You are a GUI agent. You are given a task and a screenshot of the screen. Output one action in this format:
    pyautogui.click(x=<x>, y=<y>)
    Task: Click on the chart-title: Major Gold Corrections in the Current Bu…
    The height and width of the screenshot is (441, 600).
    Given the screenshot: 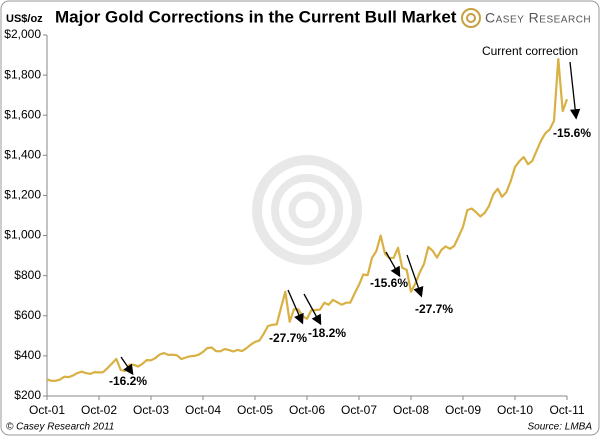 What is the action you would take?
    pyautogui.click(x=256, y=16)
    